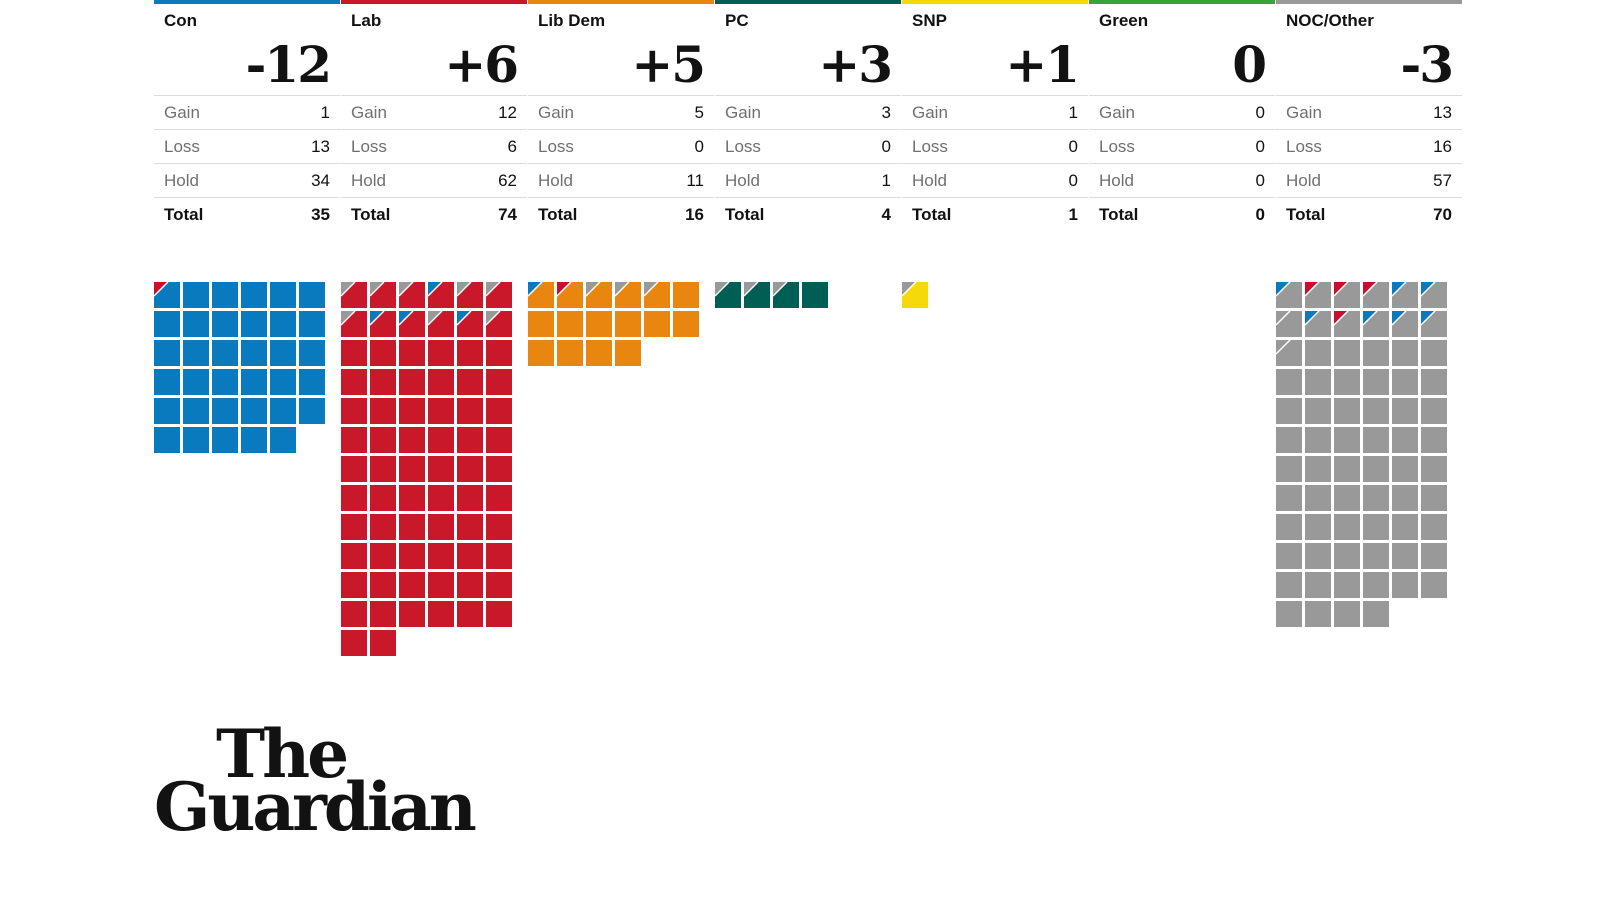  I want to click on hold-row: Hold 57, so click(1369, 181).